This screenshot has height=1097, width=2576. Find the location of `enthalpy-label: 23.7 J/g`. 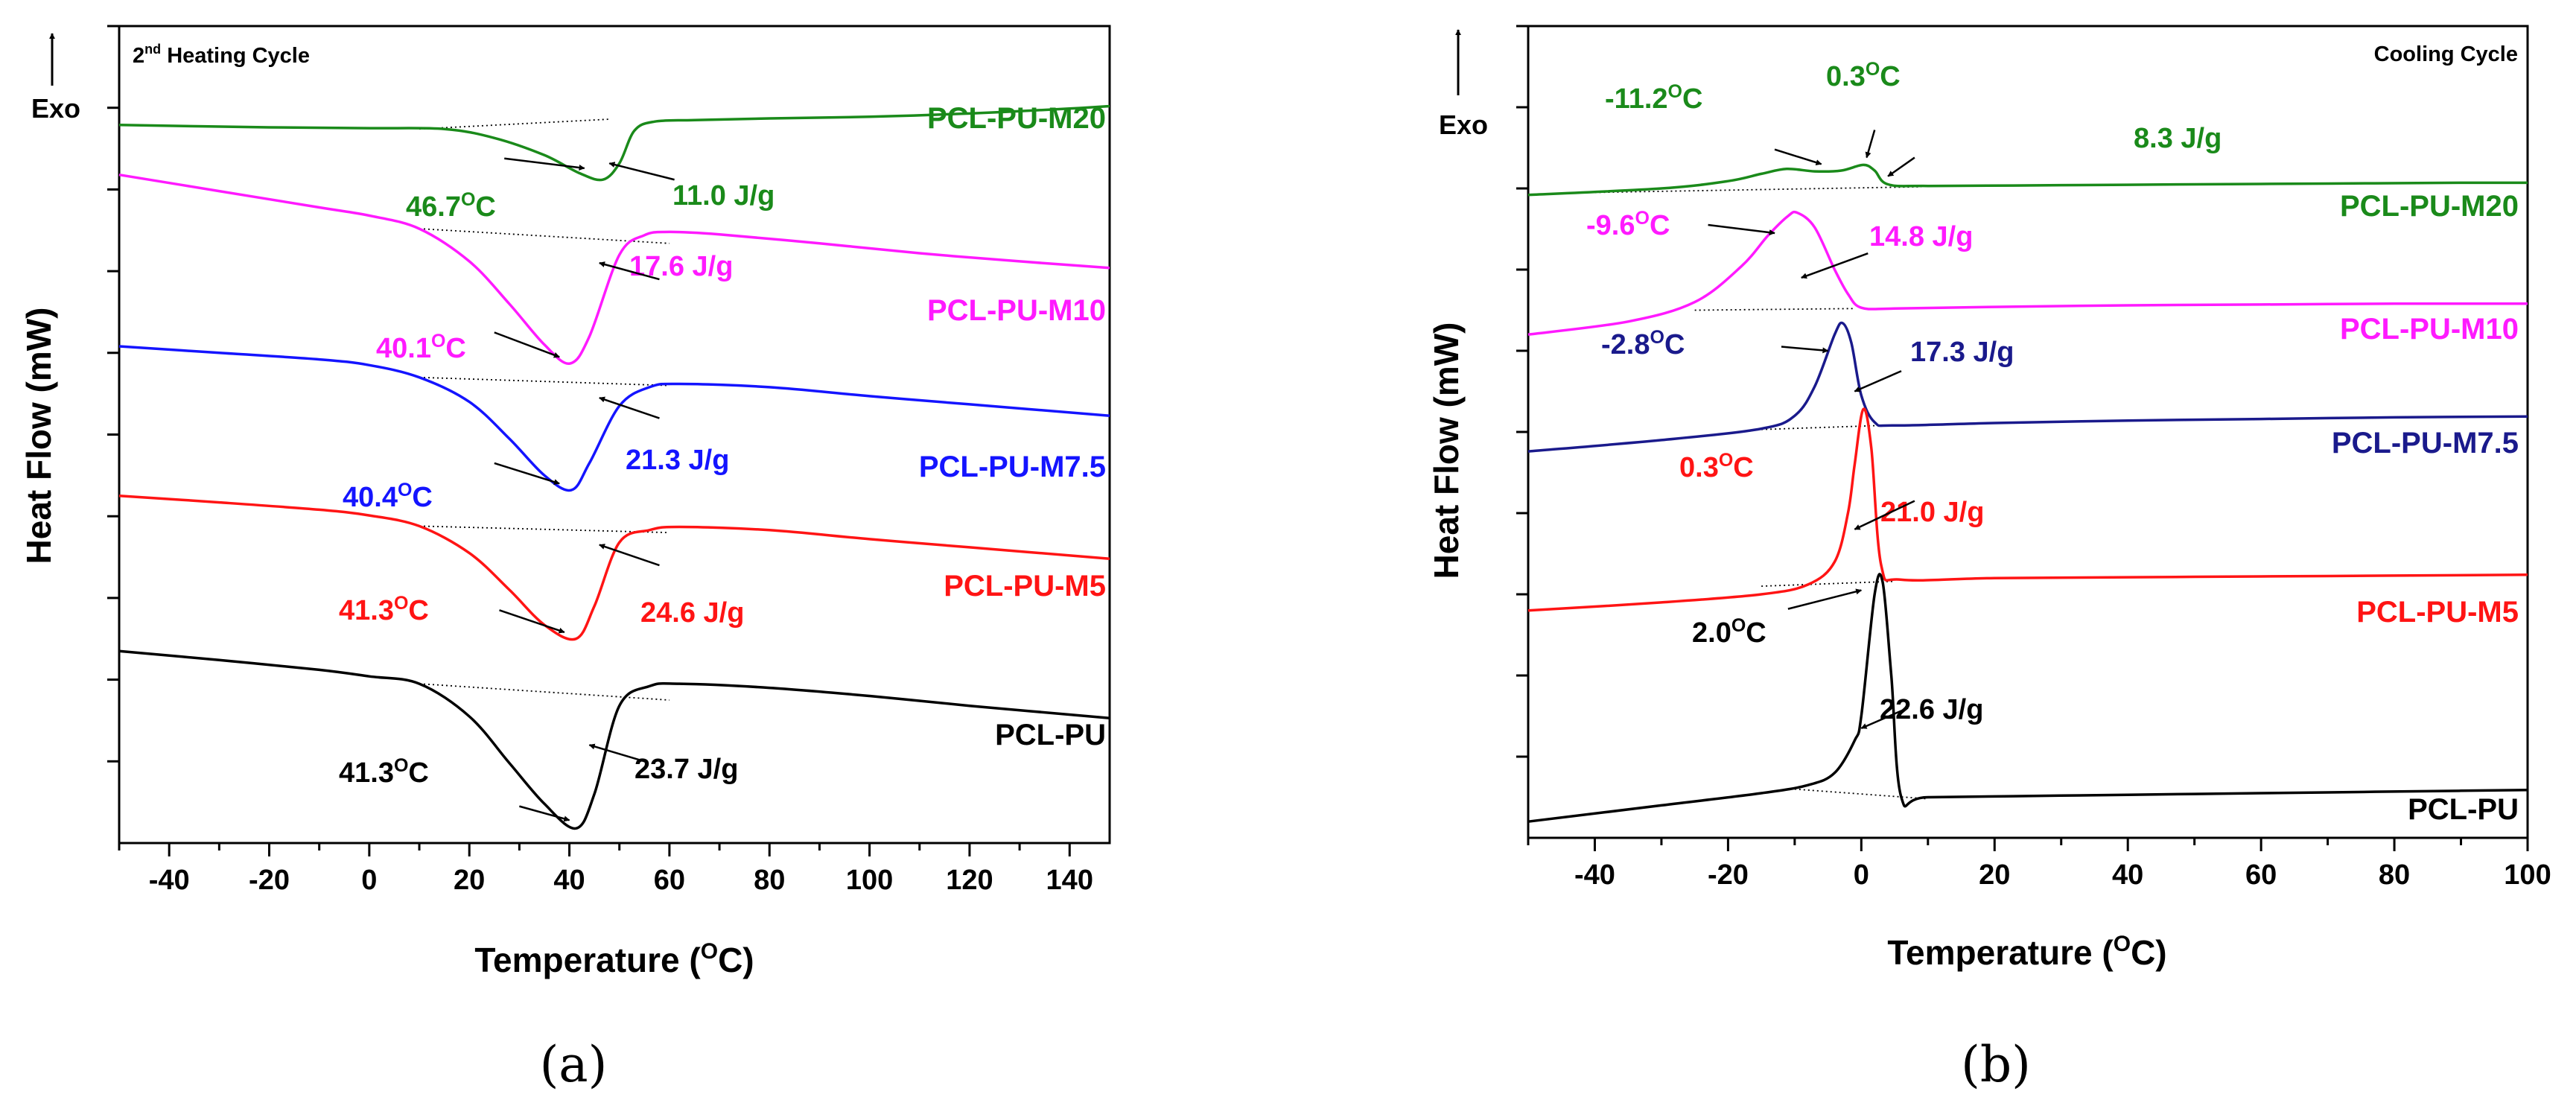

enthalpy-label: 23.7 J/g is located at coordinates (686, 770).